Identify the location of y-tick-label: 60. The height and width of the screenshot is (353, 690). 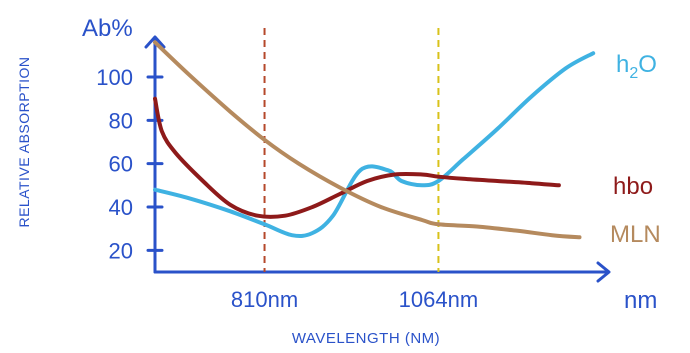
(121, 164).